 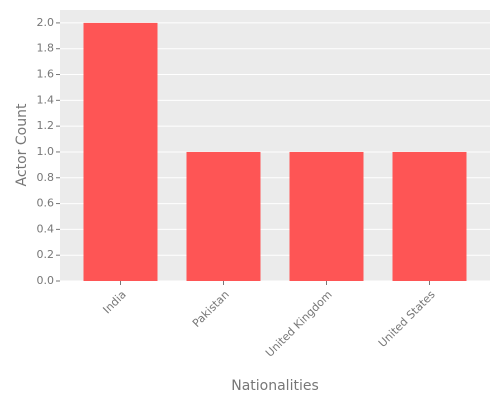 What do you see at coordinates (46, 99) in the screenshot?
I see `y-tick-label: 1.4` at bounding box center [46, 99].